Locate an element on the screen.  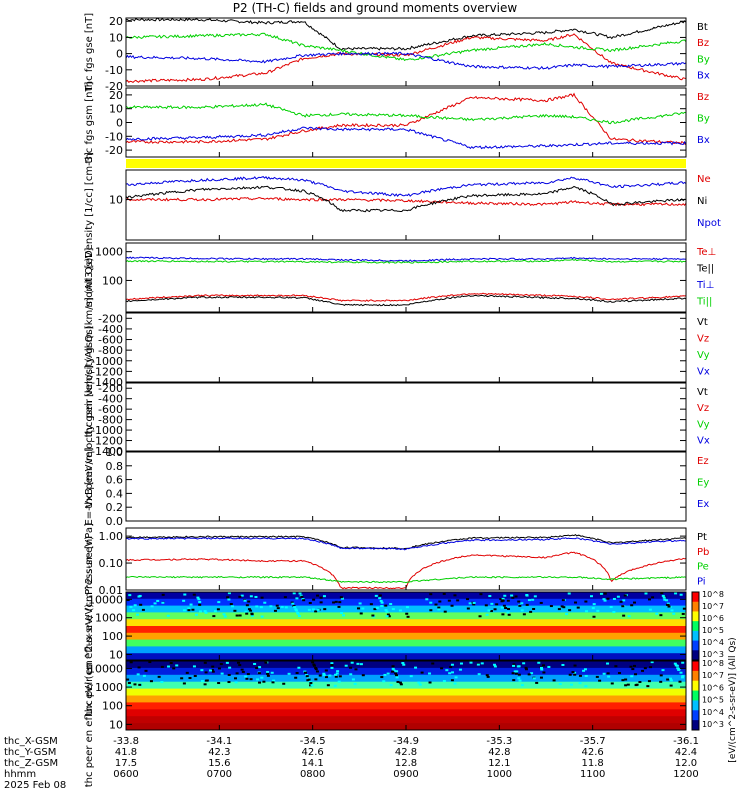
y-tick-label: 1.0 is located at coordinates (115, 452).